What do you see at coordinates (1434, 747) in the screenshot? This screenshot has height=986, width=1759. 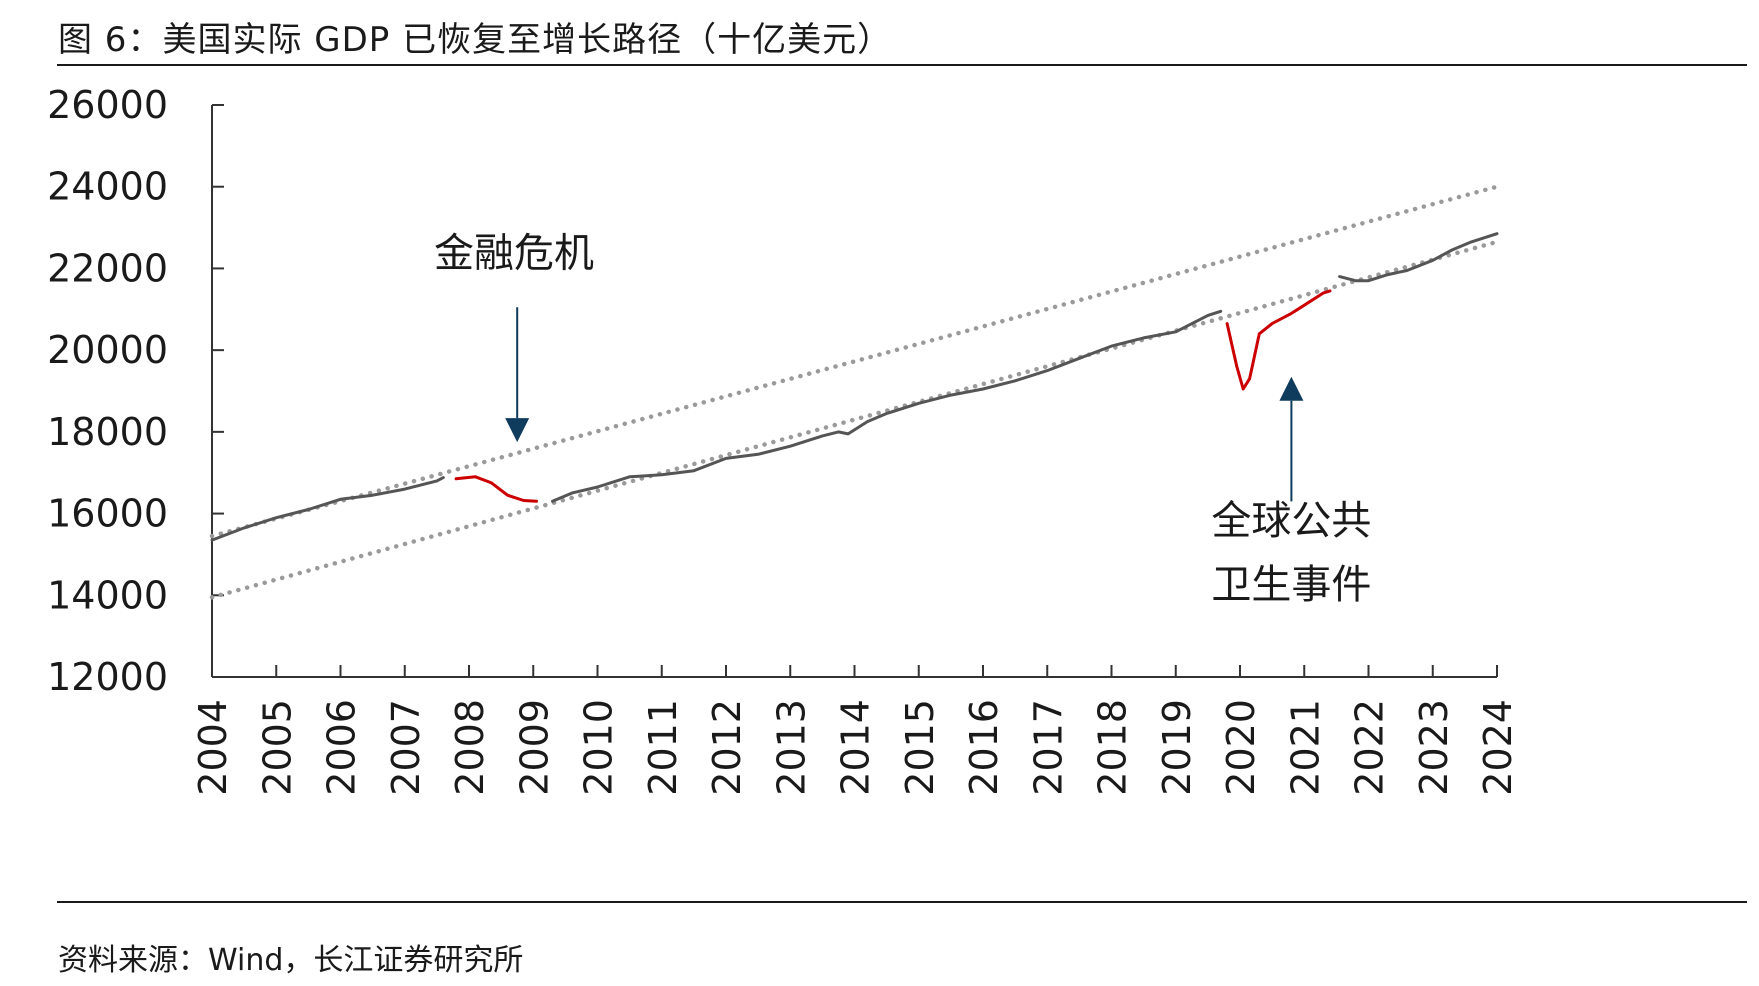 I see `x-tick-label: 2023` at bounding box center [1434, 747].